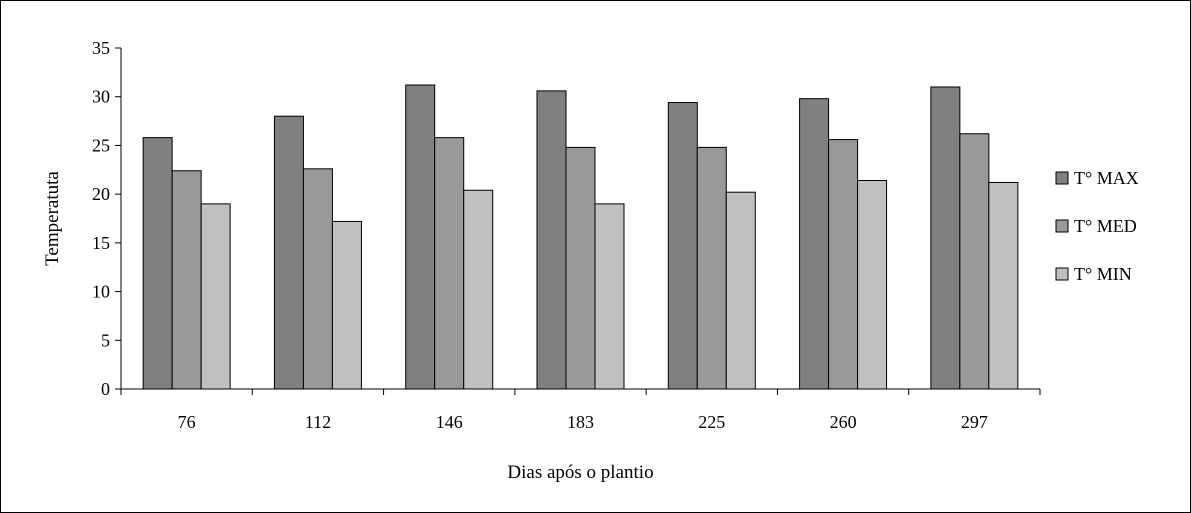  Describe the element at coordinates (1103, 274) in the screenshot. I see `legend-label: T° MIN` at that location.